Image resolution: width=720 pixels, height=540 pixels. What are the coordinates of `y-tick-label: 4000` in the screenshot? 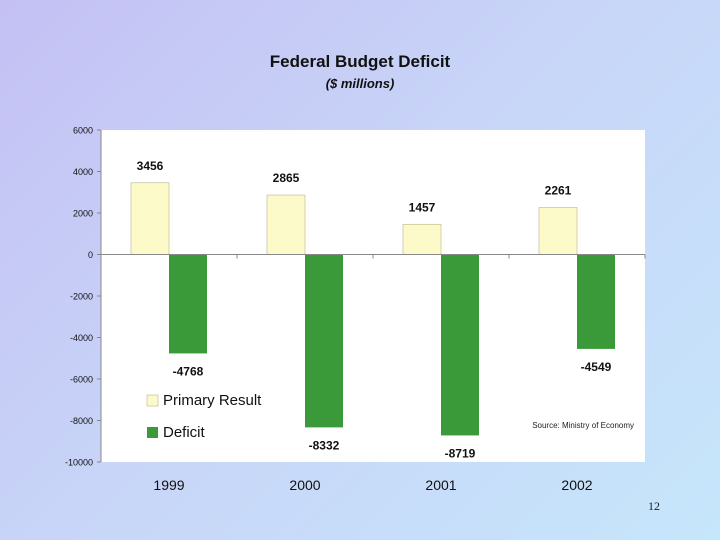 It's located at (83, 172).